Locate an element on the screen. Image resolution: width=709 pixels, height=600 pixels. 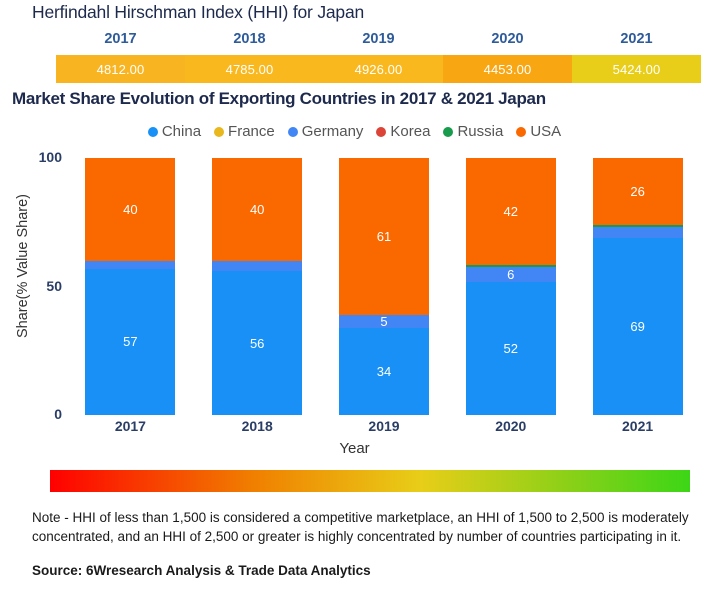
hhi-year-label: 2018 is located at coordinates (249, 39).